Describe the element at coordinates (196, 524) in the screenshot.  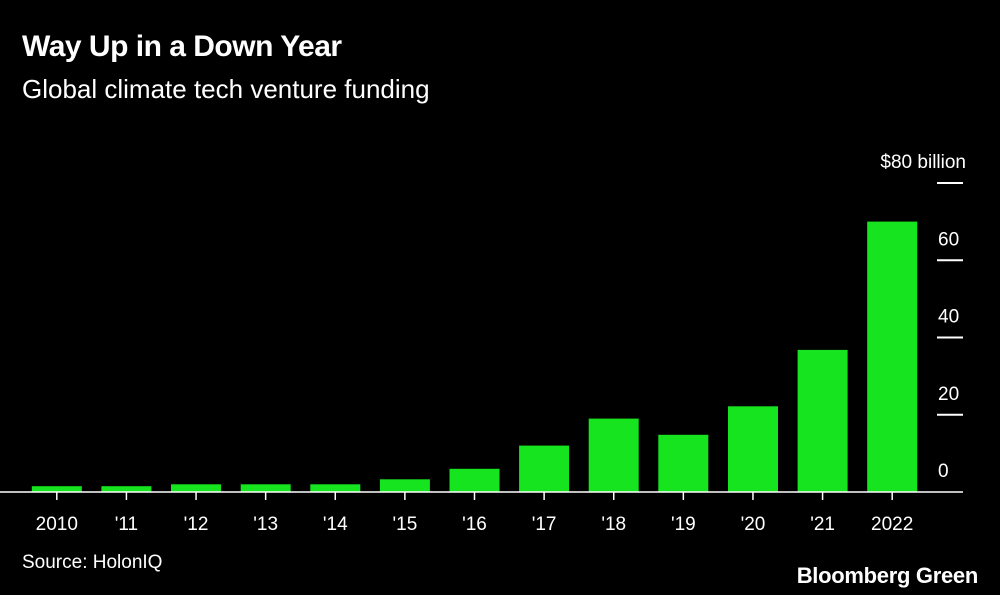
I see `x-tick-label-2: '12` at that location.